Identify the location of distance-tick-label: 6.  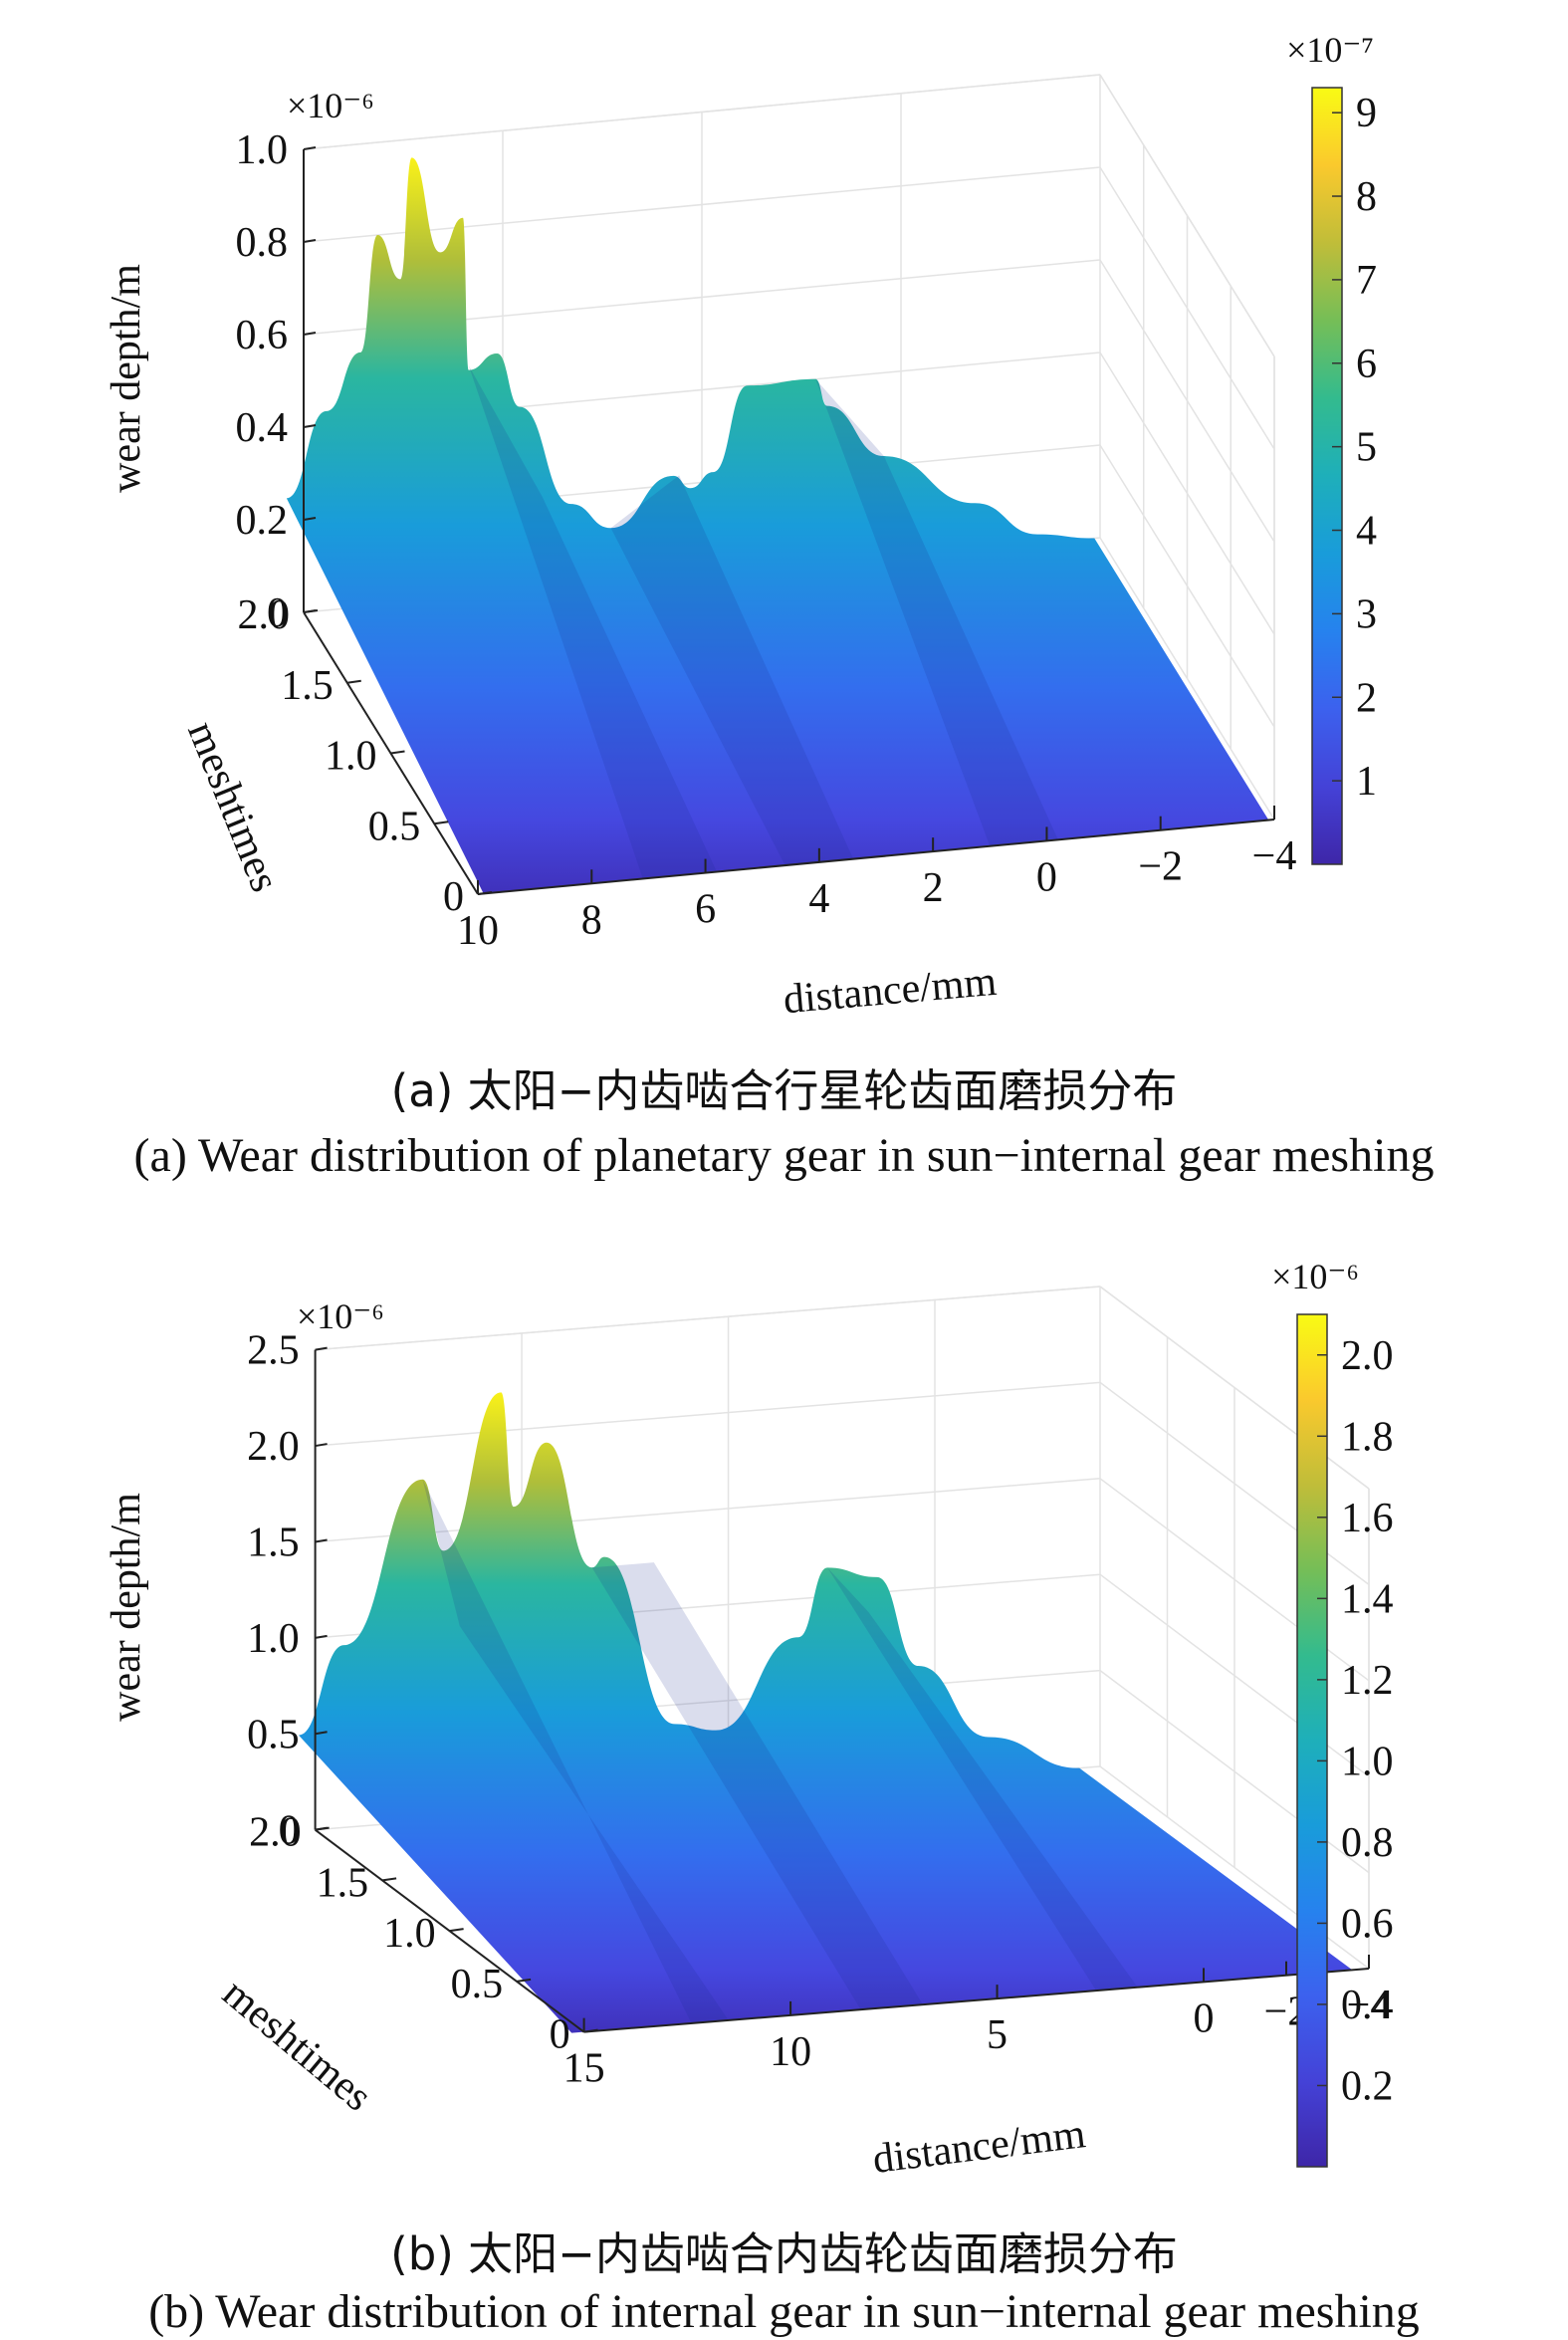
(706, 910).